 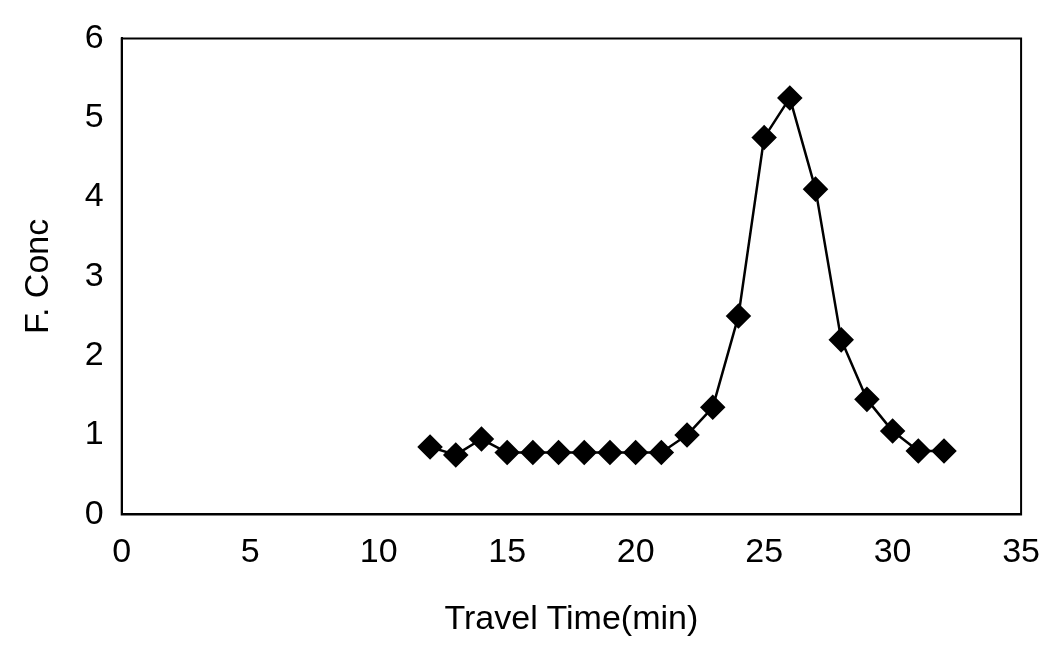 What do you see at coordinates (94, 273) in the screenshot?
I see `y-tick-label: 3` at bounding box center [94, 273].